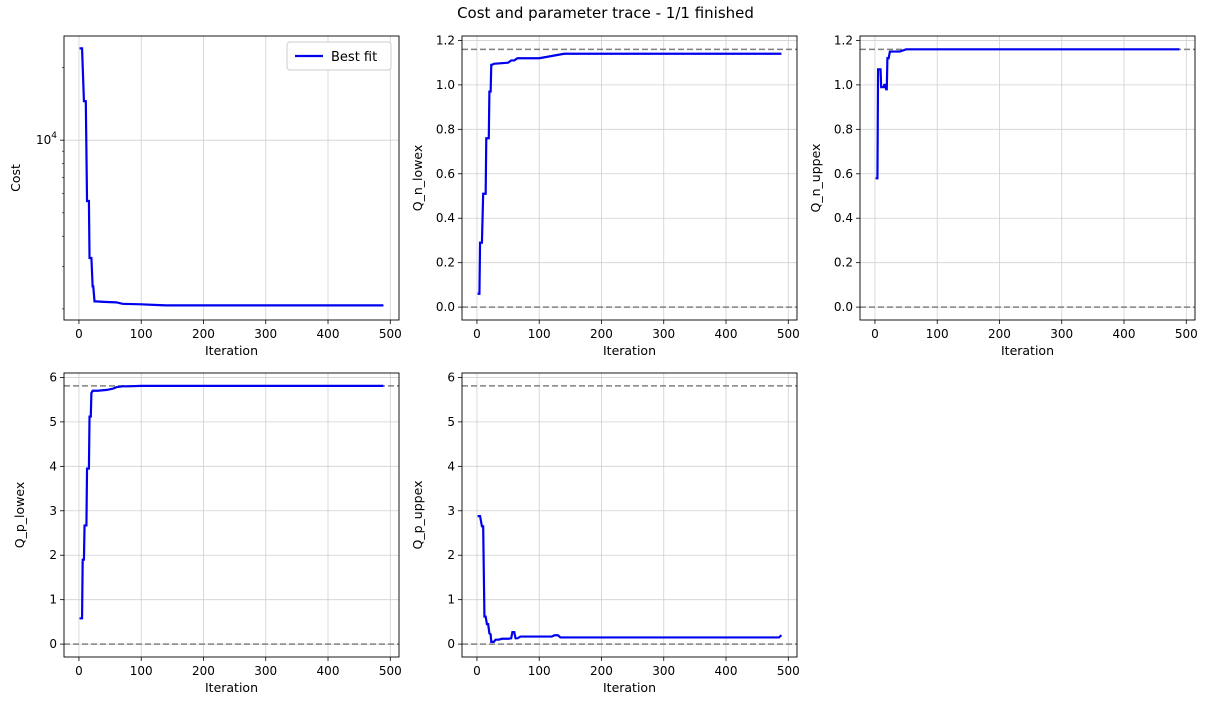  I want to click on y-tick-label: 104, so click(46, 139).